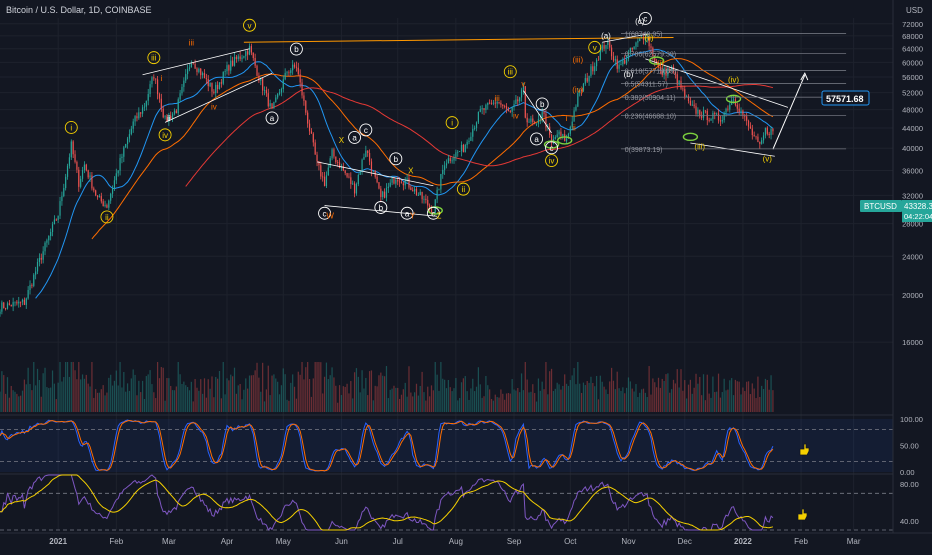 The width and height of the screenshot is (932, 555). Describe the element at coordinates (161, 78) in the screenshot. I see `wave-label: i` at that location.